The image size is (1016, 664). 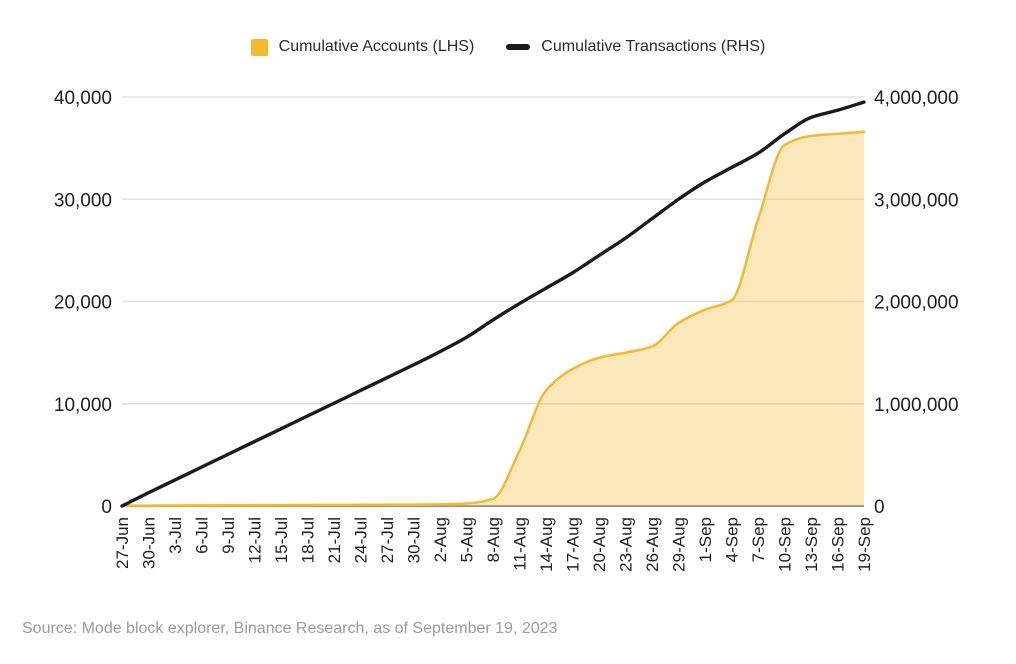 I want to click on x-tick-label: 13-Sep, so click(x=811, y=544).